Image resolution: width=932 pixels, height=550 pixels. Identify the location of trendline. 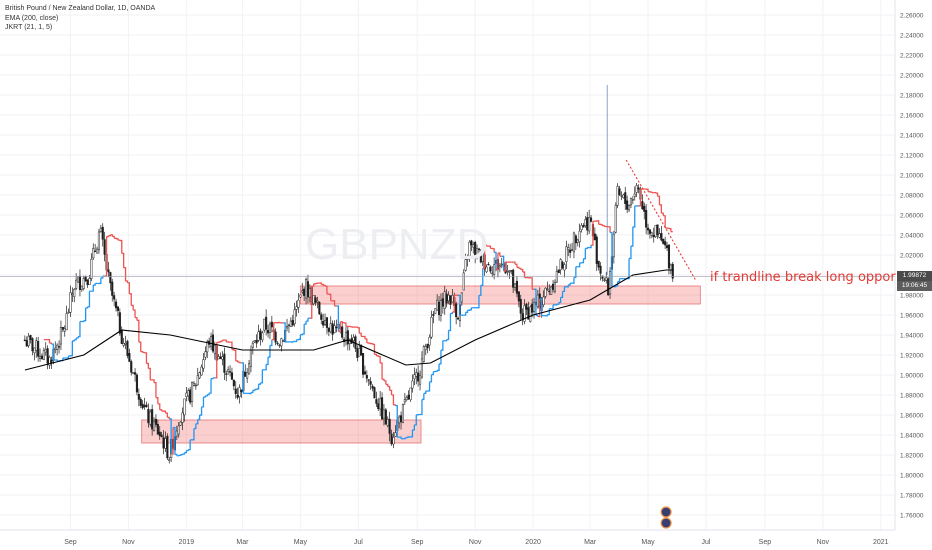
(661, 220).